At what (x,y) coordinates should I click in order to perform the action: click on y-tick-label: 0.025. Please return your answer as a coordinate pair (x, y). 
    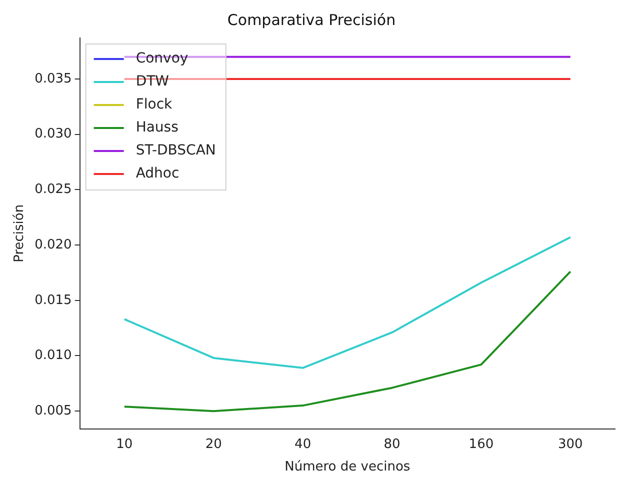
    Looking at the image, I should click on (53, 190).